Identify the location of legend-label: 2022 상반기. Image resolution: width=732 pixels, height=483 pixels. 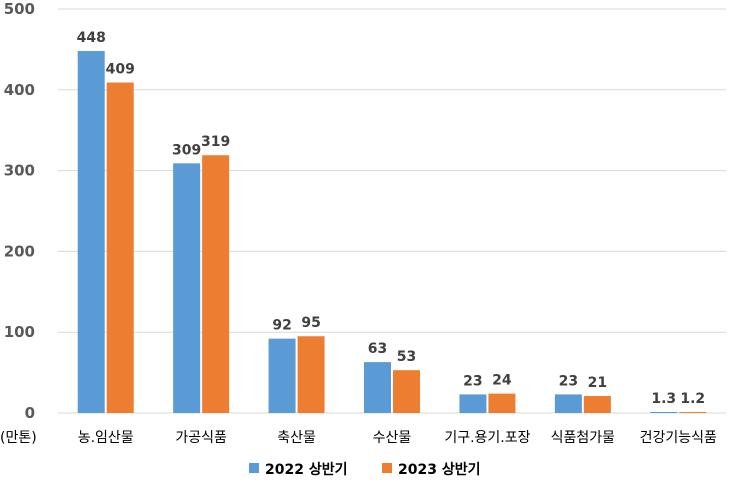
(306, 469).